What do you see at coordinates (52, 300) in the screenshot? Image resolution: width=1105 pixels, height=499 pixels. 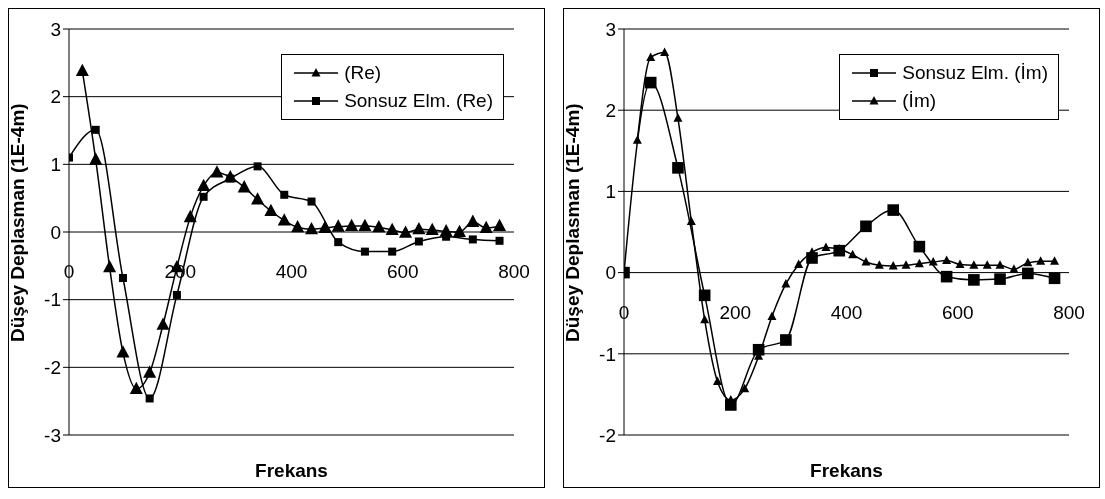 I see `y-tick-label: -1` at bounding box center [52, 300].